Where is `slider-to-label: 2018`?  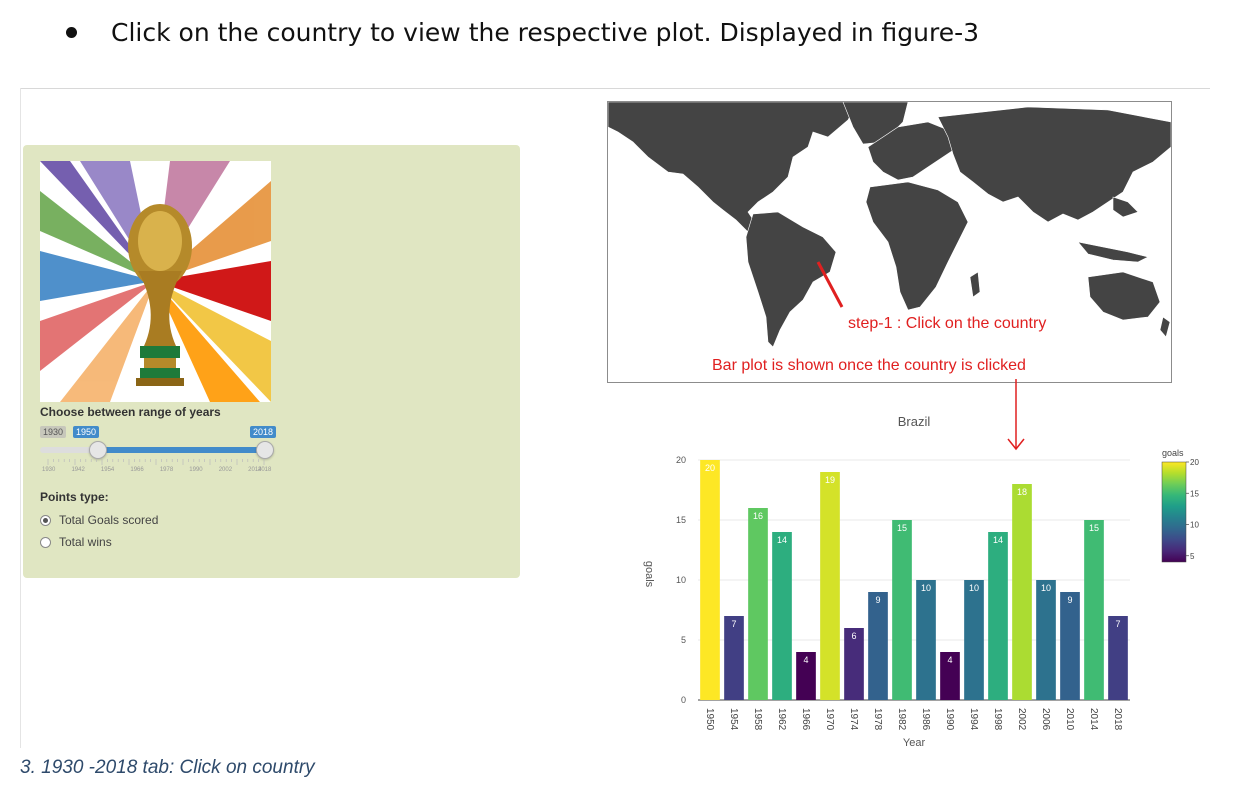 slider-to-label: 2018 is located at coordinates (262, 432).